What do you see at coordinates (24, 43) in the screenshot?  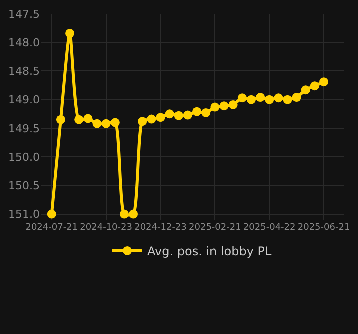 I see `y-tick-label: 148.0` at bounding box center [24, 43].